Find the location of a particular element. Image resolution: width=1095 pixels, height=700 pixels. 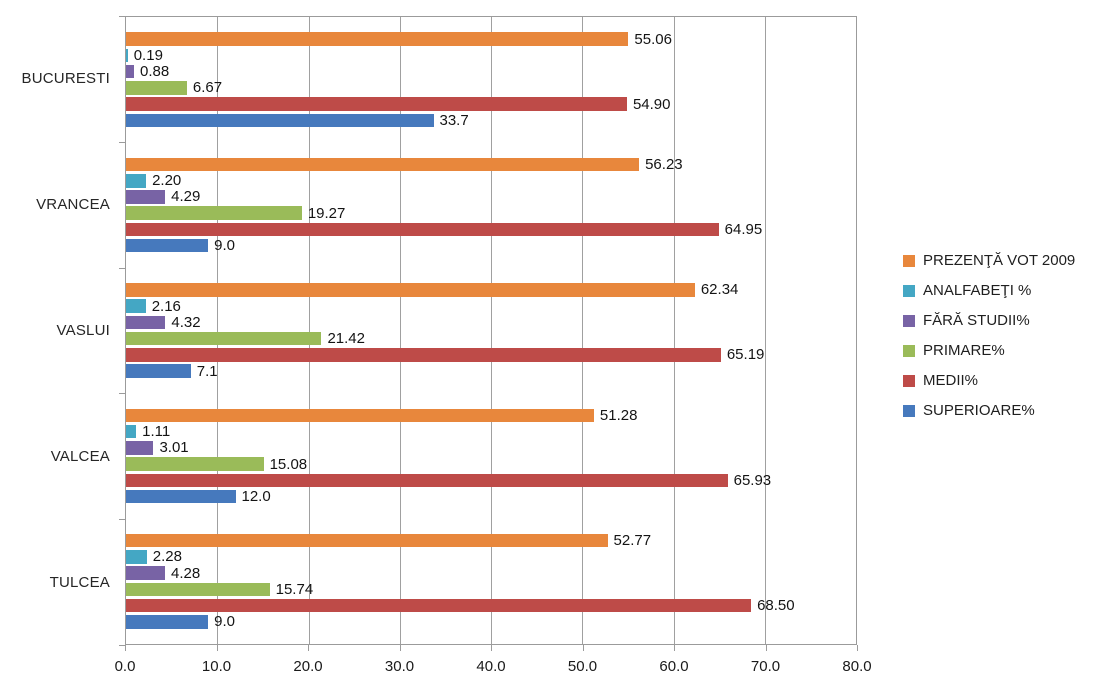

legend-item: PRIMARE% is located at coordinates (989, 350).